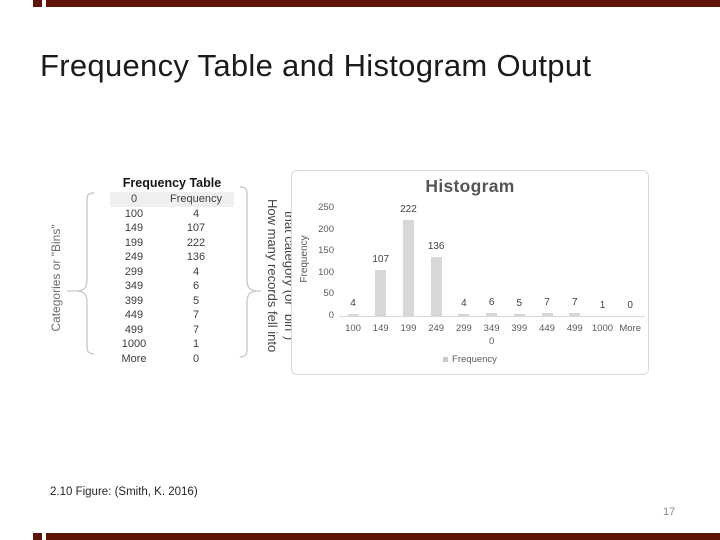 The height and width of the screenshot is (540, 720). What do you see at coordinates (134, 344) in the screenshot?
I see `bin-cell: 1000` at bounding box center [134, 344].